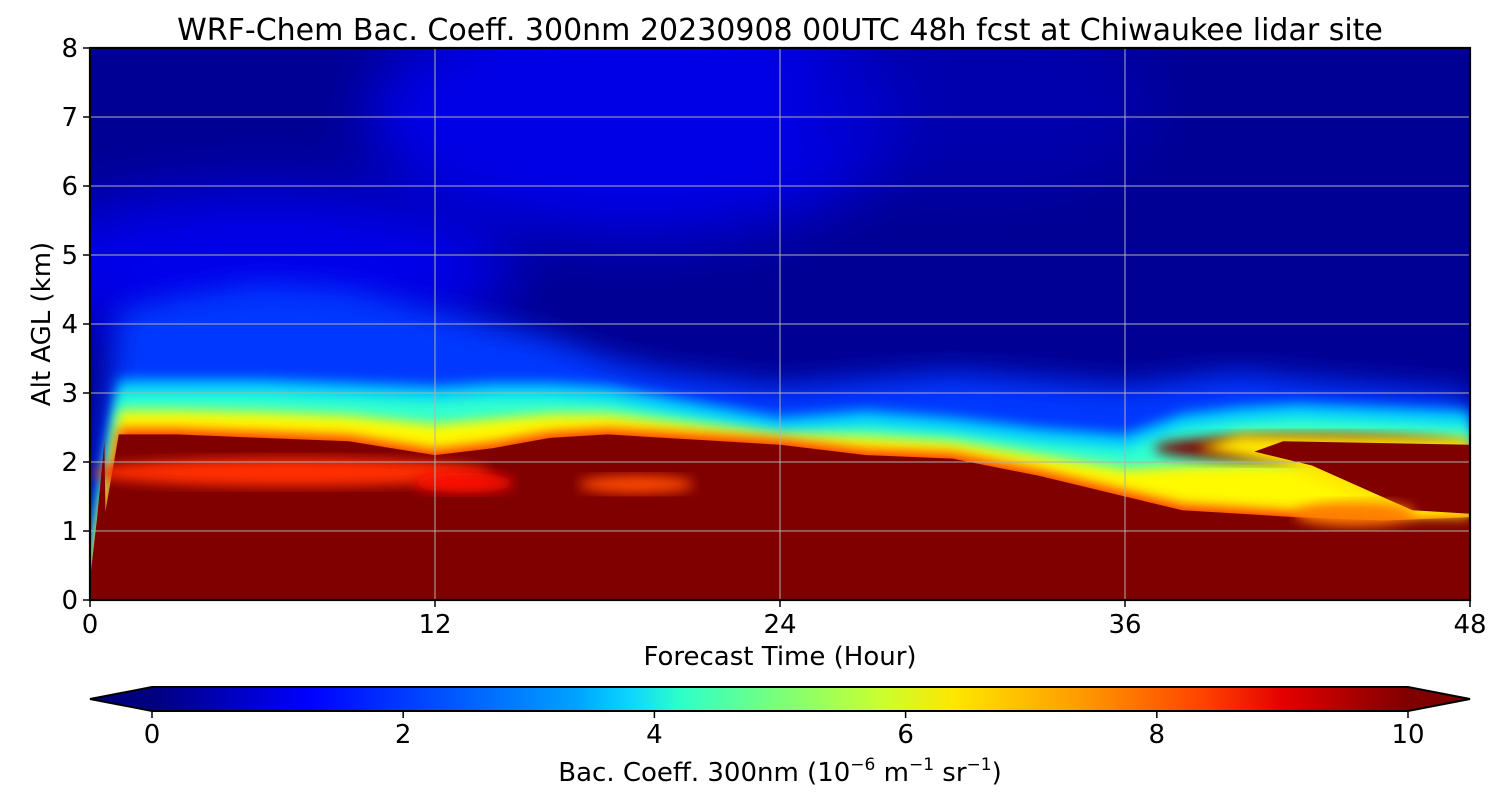  Describe the element at coordinates (69, 187) in the screenshot. I see `y-tick-label: 6` at that location.